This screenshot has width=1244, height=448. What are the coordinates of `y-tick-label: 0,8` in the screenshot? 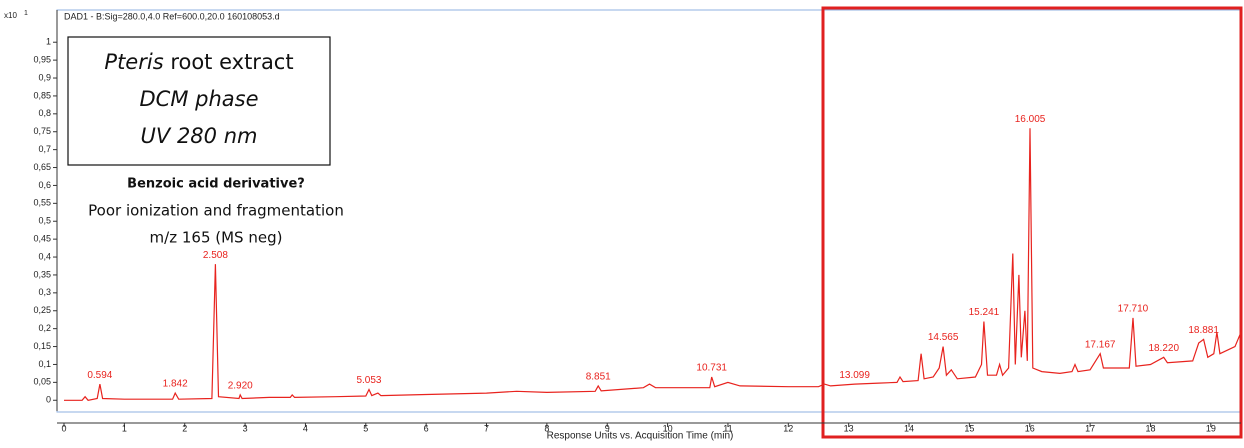 It's located at (44, 113).